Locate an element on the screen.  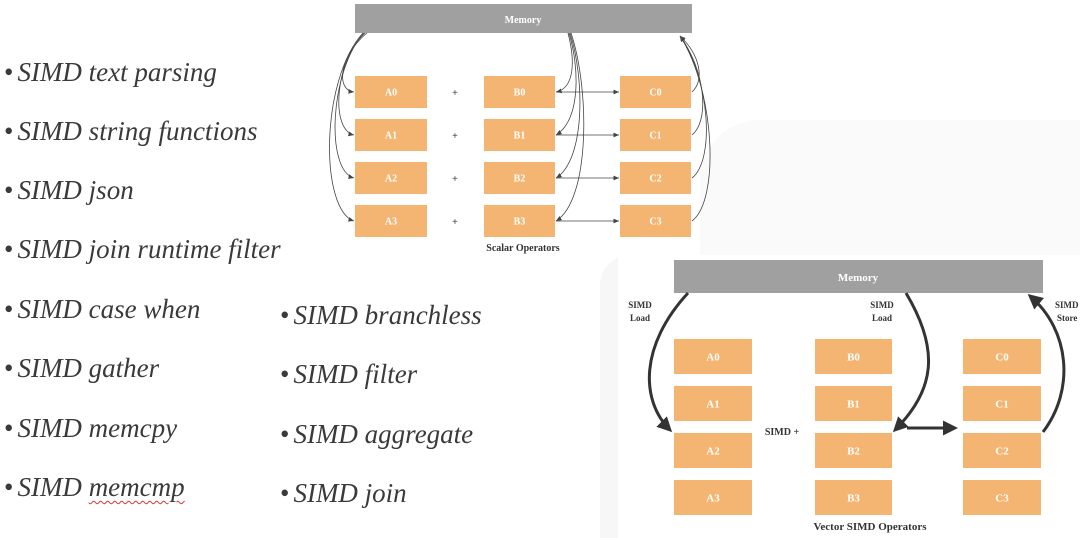
scalar-box-a3-label: A3 is located at coordinates (391, 222).